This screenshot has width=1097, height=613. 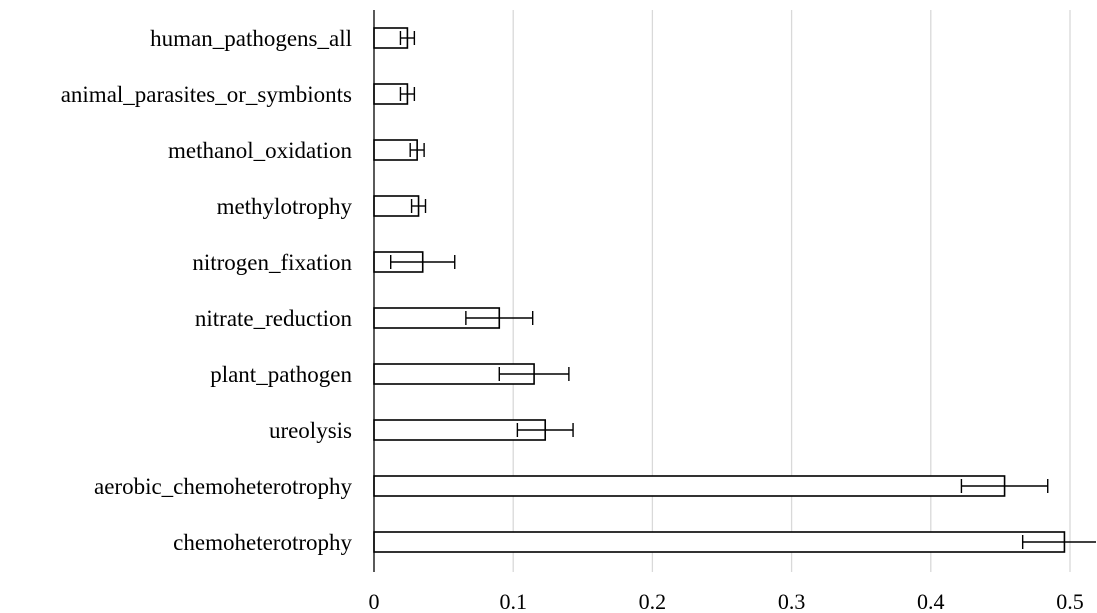 What do you see at coordinates (1070, 601) in the screenshot?
I see `x-tick-label: 0.5` at bounding box center [1070, 601].